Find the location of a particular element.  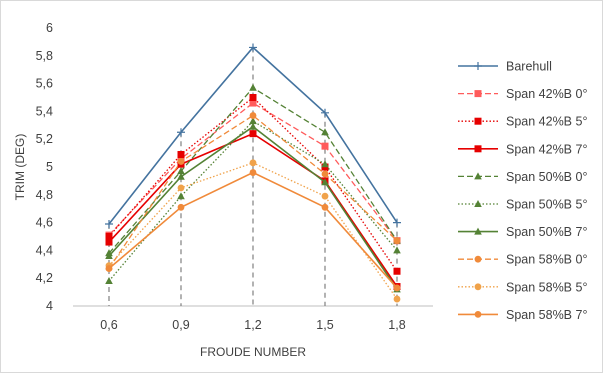

legend-label: Span 58%B 7° is located at coordinates (546, 315).